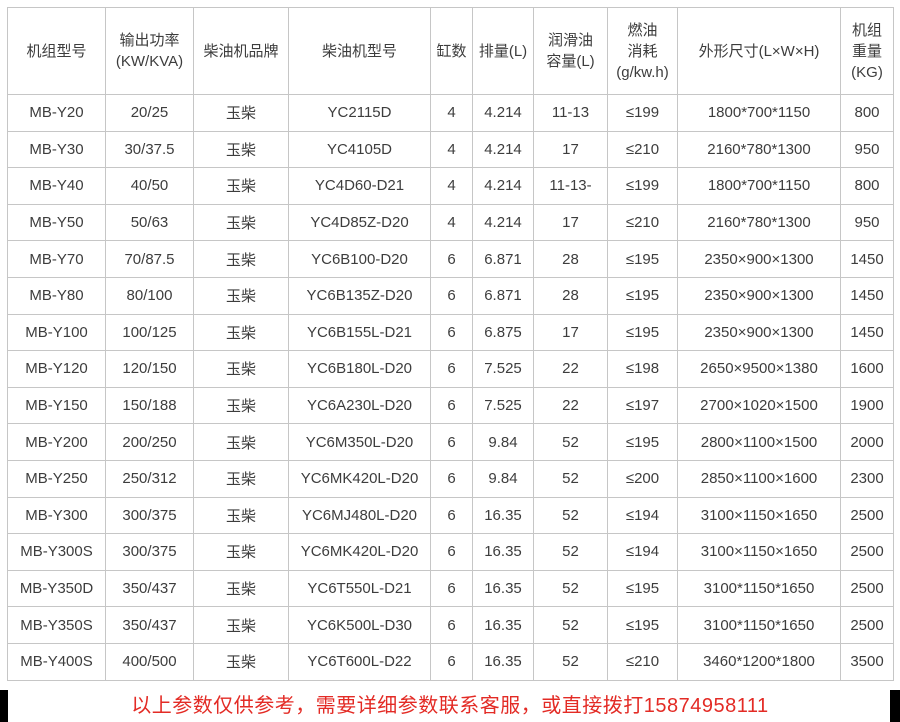 Image resolution: width=900 pixels, height=722 pixels. What do you see at coordinates (867, 478) in the screenshot?
I see `table-cell: 2300` at bounding box center [867, 478].